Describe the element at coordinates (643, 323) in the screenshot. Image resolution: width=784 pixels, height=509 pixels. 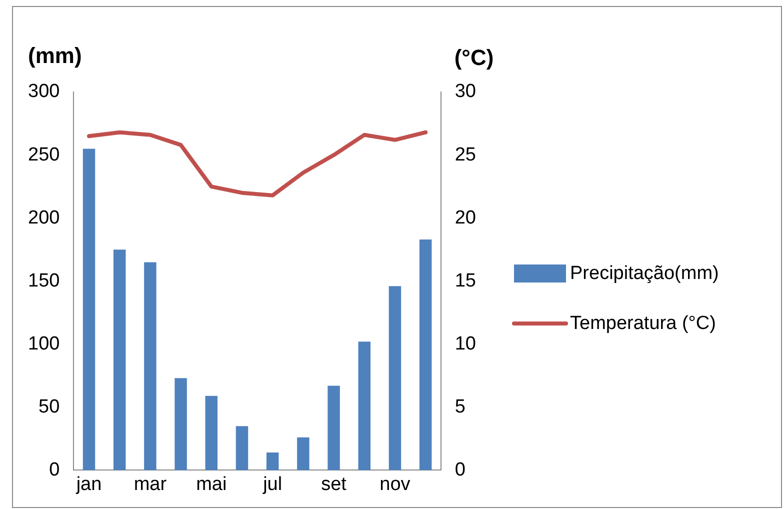
I see `legend-label: Temperatura (°C)` at that location.